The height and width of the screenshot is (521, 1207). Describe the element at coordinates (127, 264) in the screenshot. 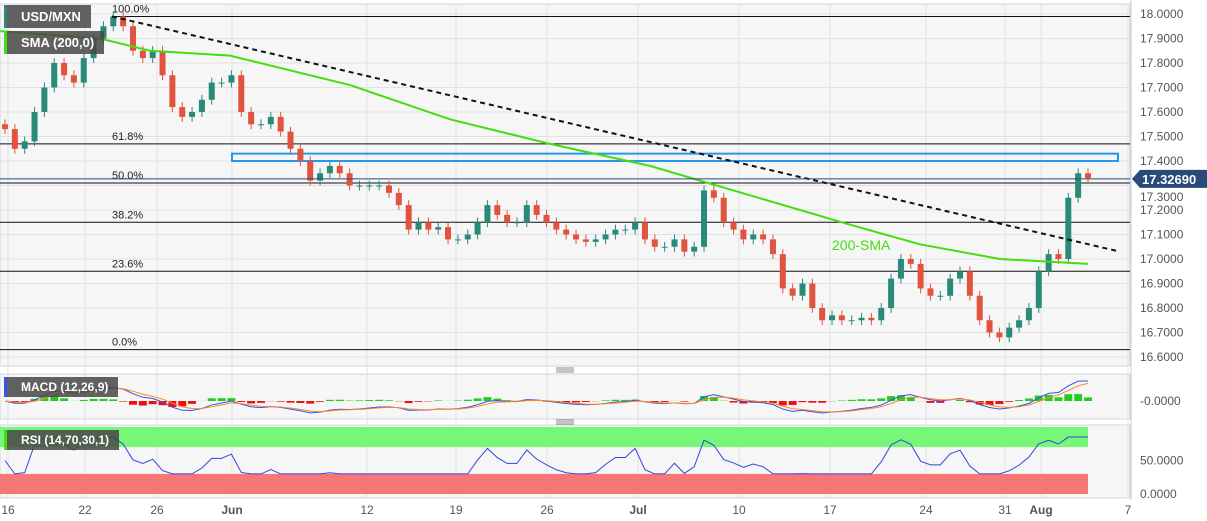

I see `fib-level-label: 23.6%` at that location.